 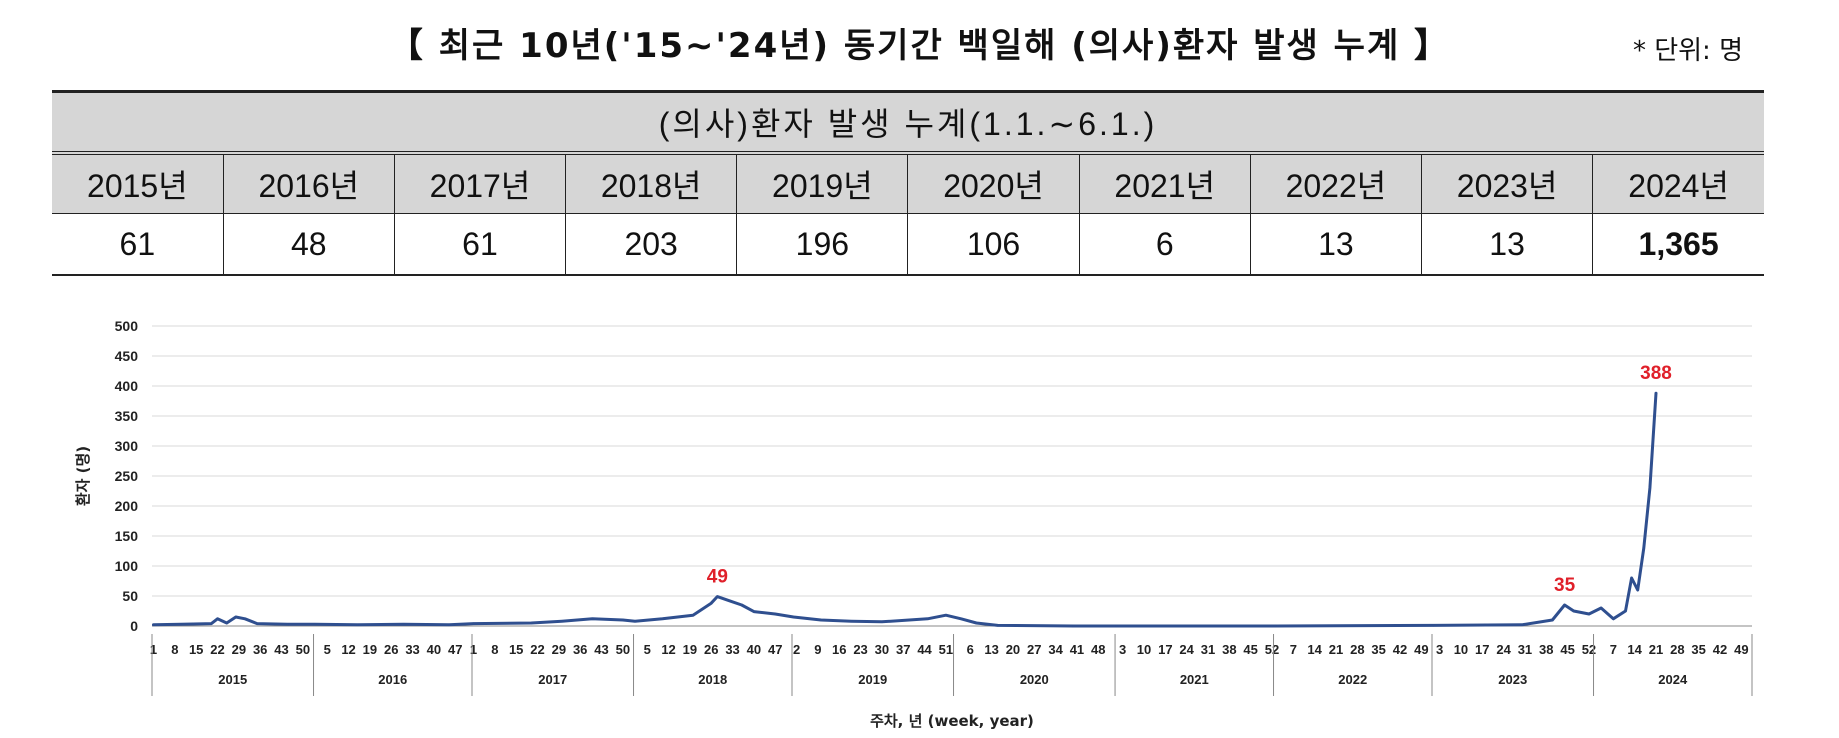 What do you see at coordinates (309, 183) in the screenshot?
I see `year-cell: 2016년` at bounding box center [309, 183].